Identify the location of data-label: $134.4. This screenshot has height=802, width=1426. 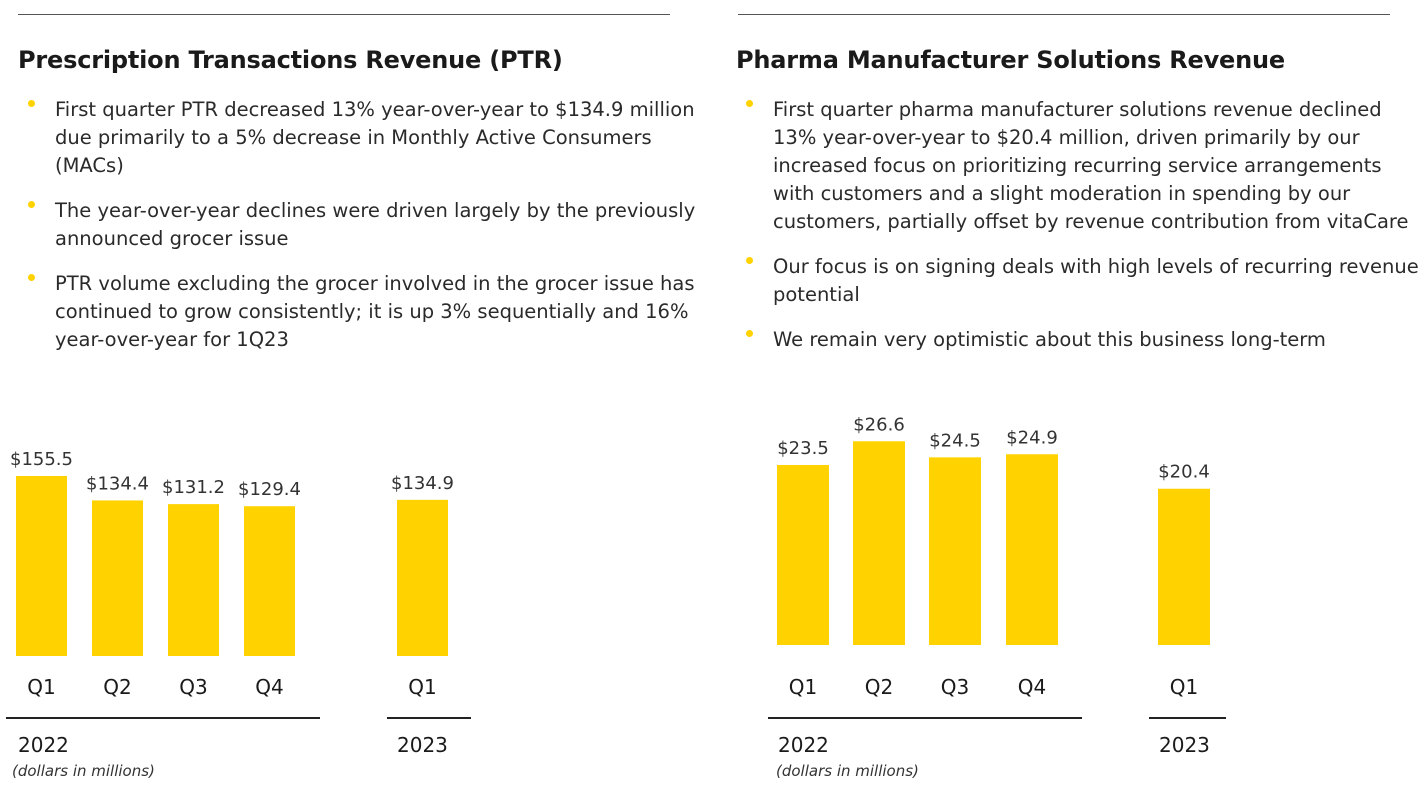
(117, 483).